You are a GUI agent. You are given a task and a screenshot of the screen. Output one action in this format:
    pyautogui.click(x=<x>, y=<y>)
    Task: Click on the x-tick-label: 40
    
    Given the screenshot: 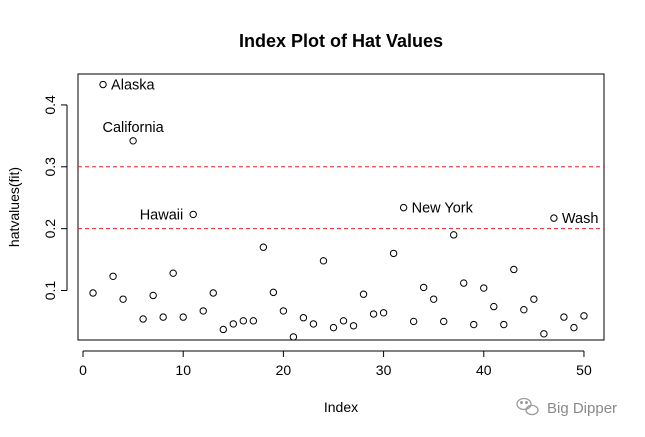 What is the action you would take?
    pyautogui.click(x=484, y=370)
    